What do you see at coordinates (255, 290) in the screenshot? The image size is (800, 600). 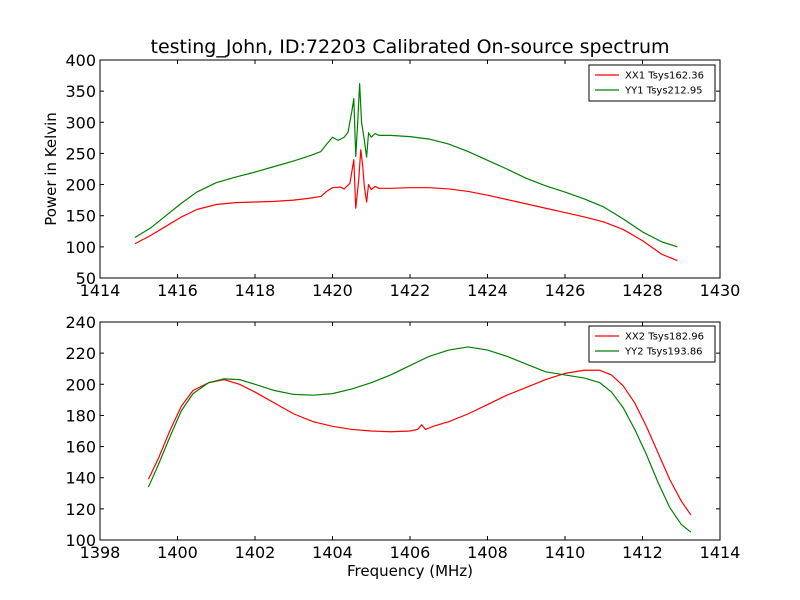 I see `x-tick-label: 1418` at bounding box center [255, 290].